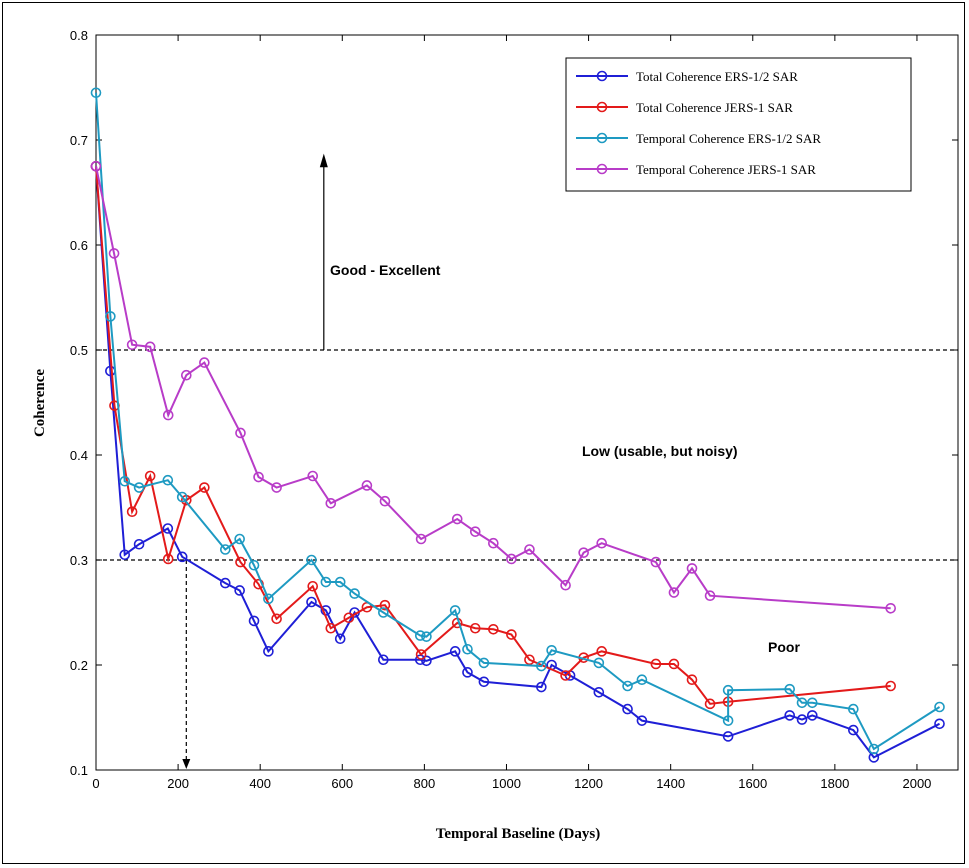 The image size is (969, 868). I want to click on arrow-down-head, so click(186, 764).